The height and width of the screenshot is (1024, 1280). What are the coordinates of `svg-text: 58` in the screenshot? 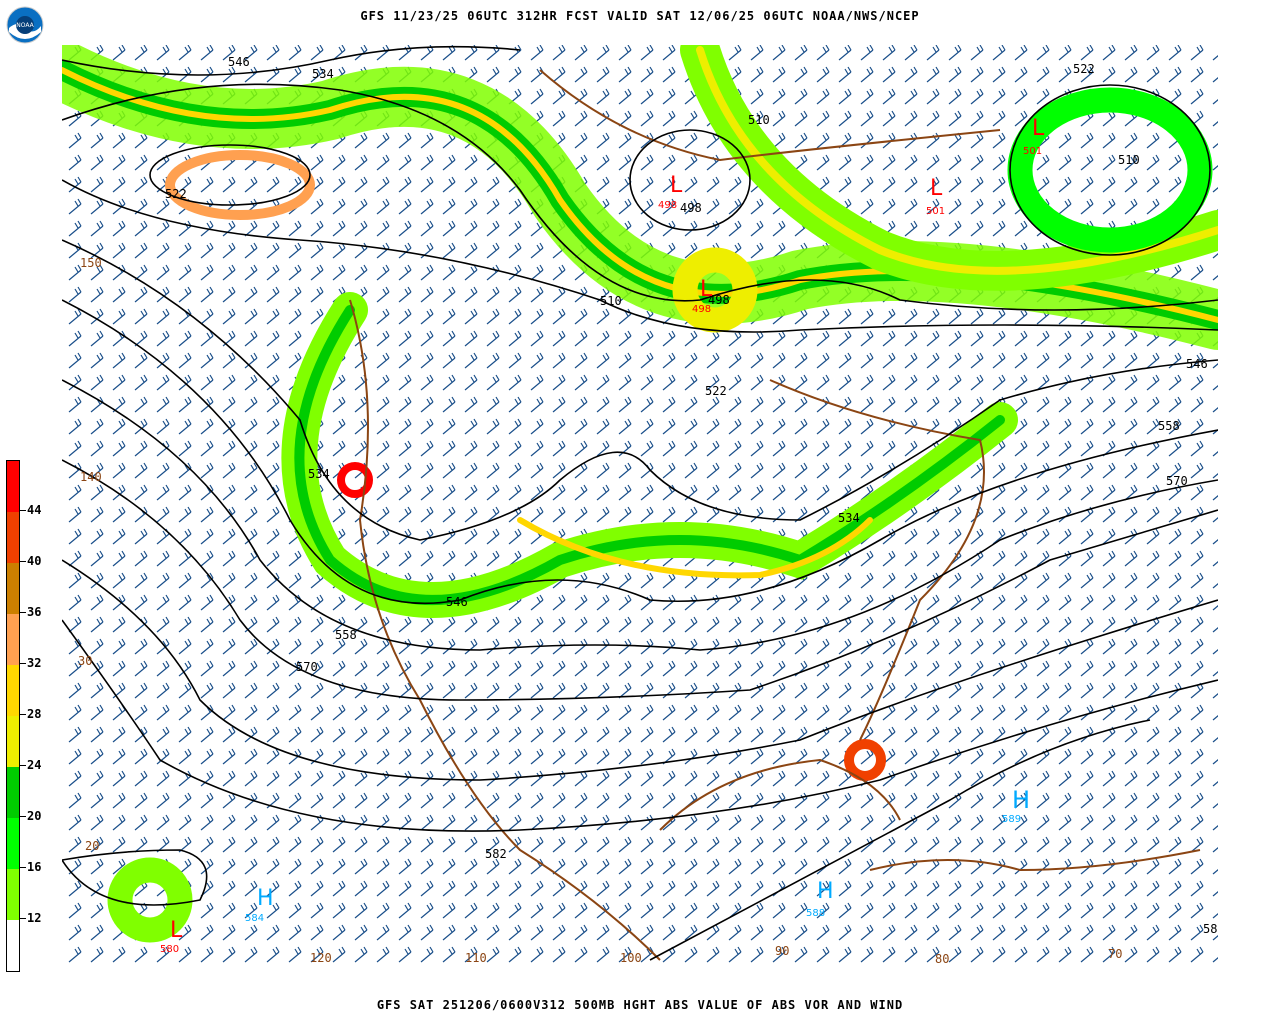 It's located at (1210, 929).